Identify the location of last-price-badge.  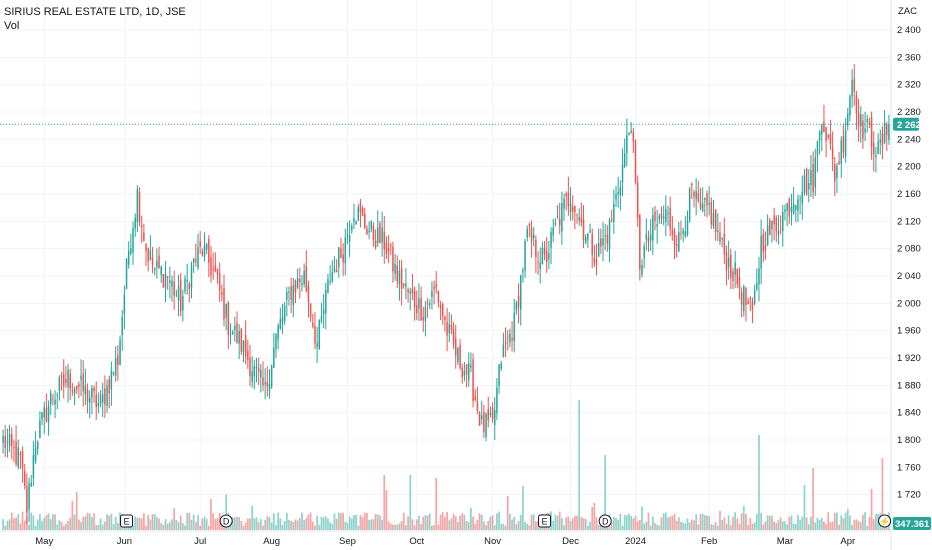
(906, 124).